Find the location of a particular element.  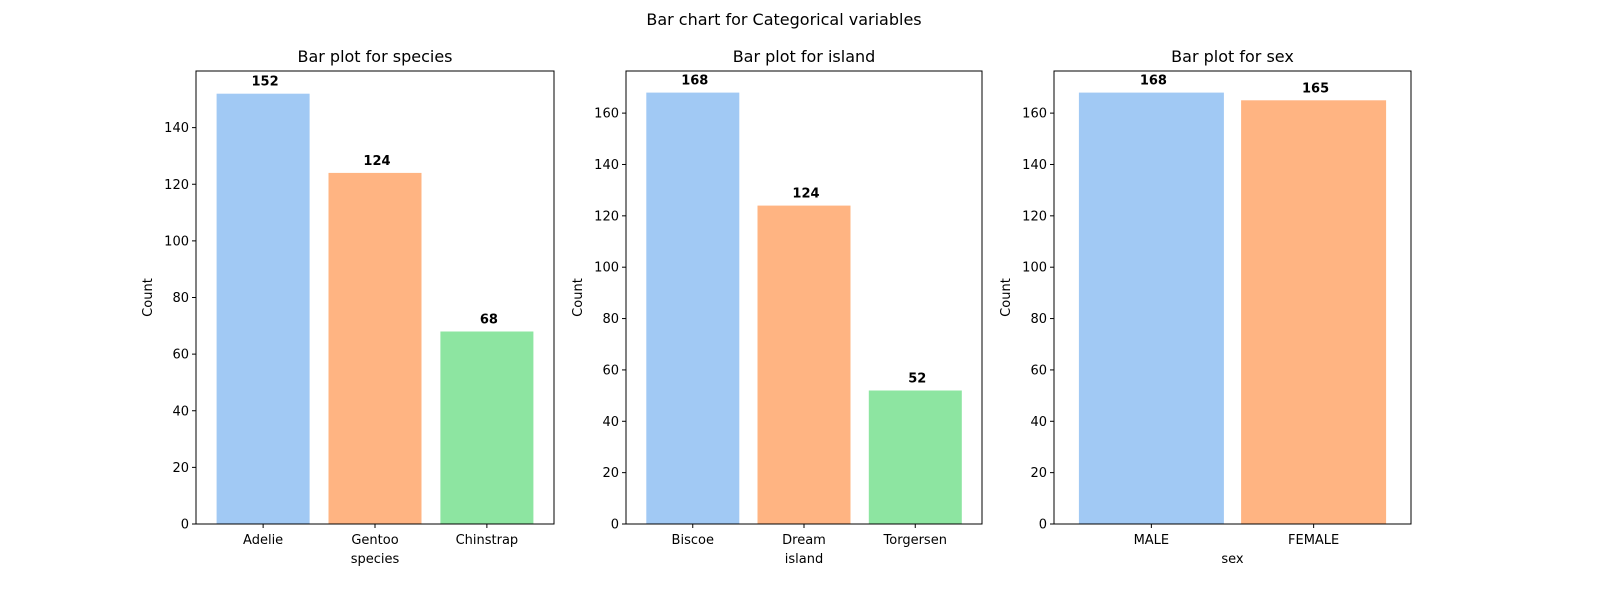

figure-title: Bar chart for Categorical variables is located at coordinates (783, 19).